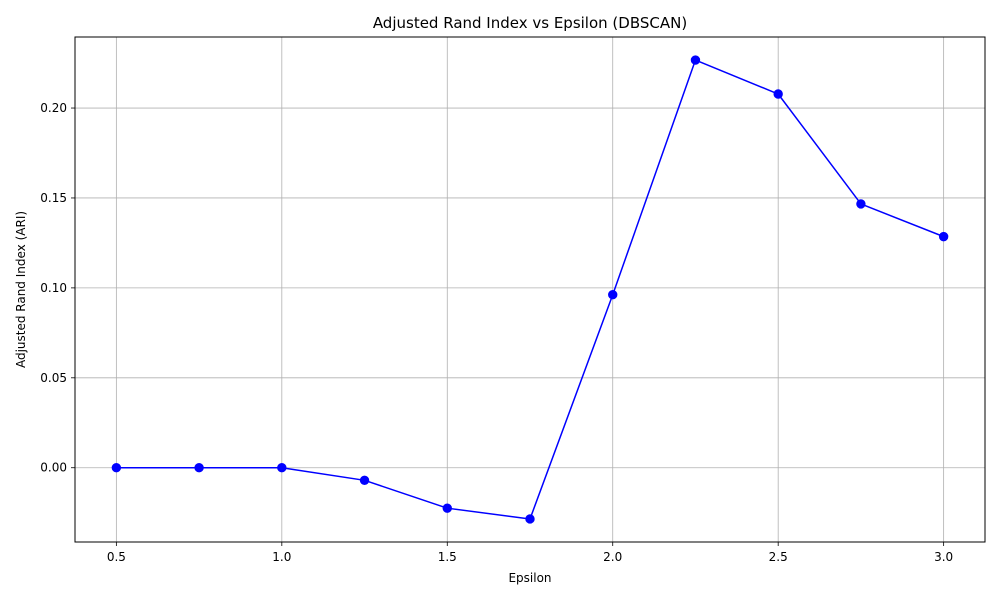  What do you see at coordinates (778, 557) in the screenshot?
I see `x-tick-label: 2.5` at bounding box center [778, 557].